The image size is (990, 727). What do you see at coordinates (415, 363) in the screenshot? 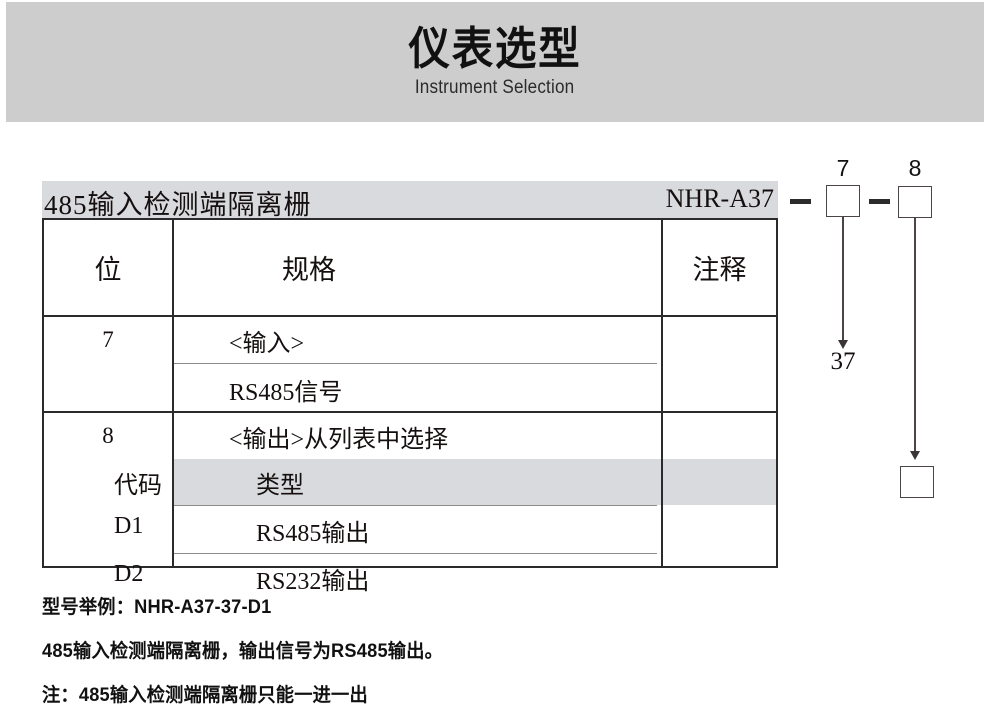
I see `row-divider-7a` at bounding box center [415, 363].